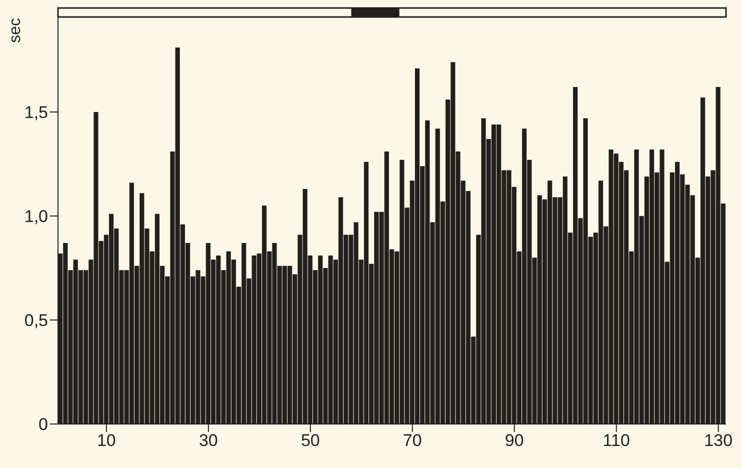 Image resolution: width=742 pixels, height=468 pixels. Describe the element at coordinates (36, 216) in the screenshot. I see `y-tick-label: 1,0` at that location.